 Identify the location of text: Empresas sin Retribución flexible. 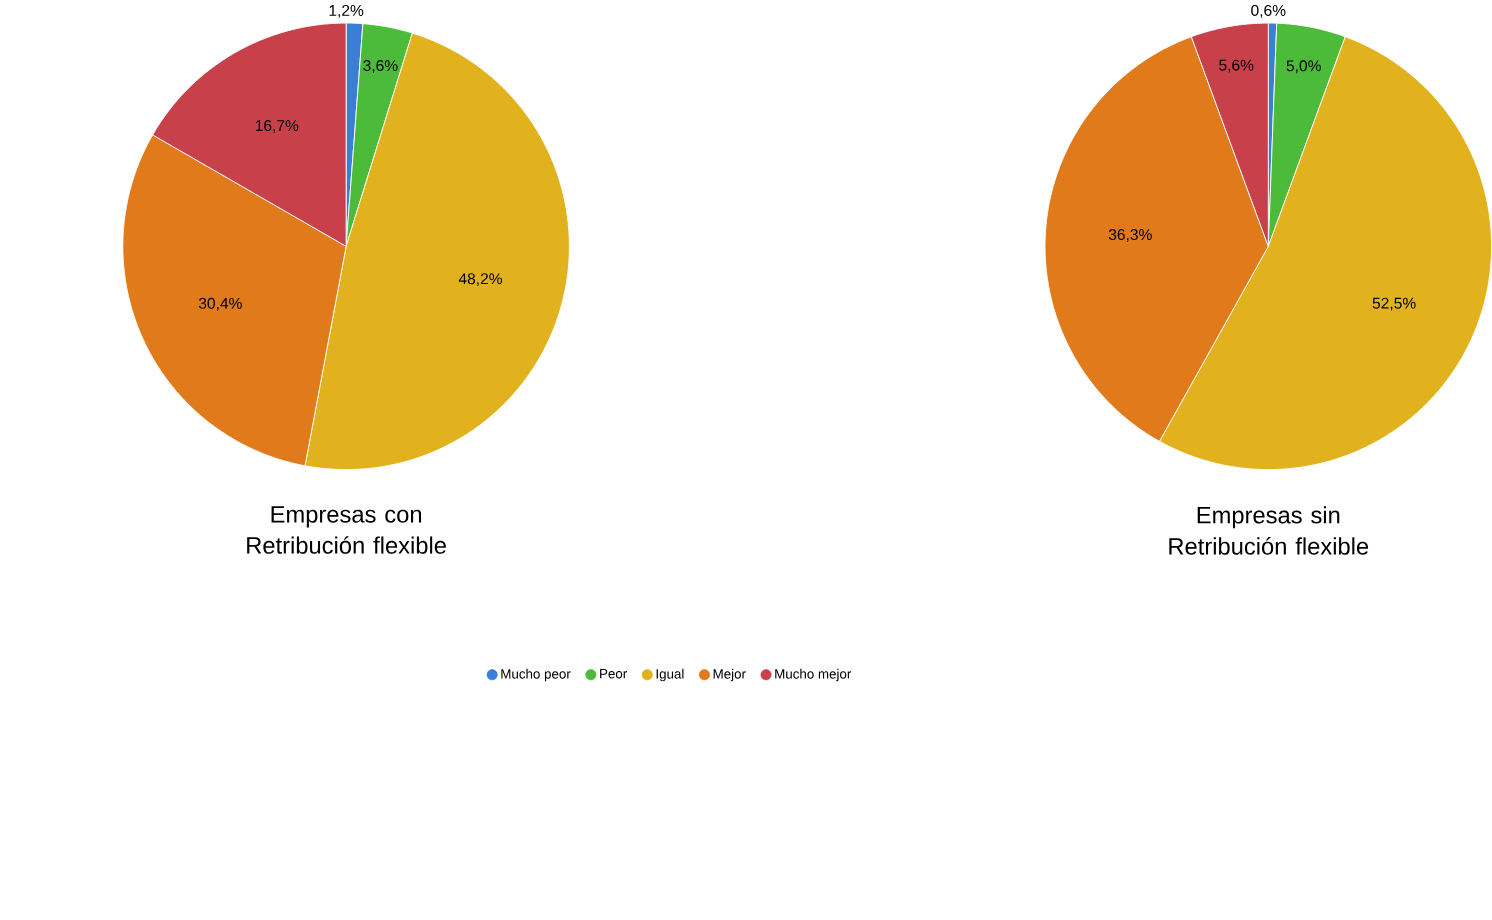
(1269, 530).